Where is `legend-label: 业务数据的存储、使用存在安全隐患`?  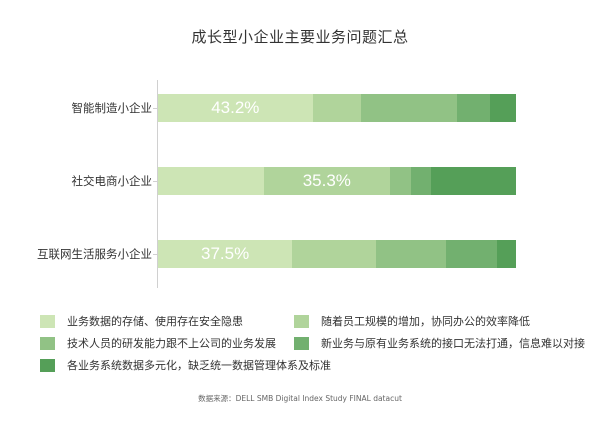
legend-label: 业务数据的存储、使用存在安全隐患 is located at coordinates (155, 321).